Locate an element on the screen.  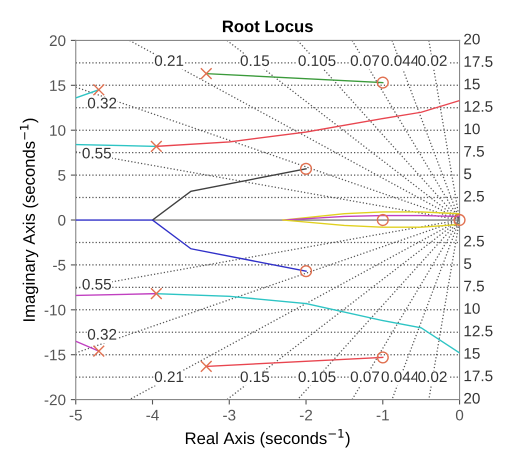
y-tick-label: -20 is located at coordinates (55, 400).